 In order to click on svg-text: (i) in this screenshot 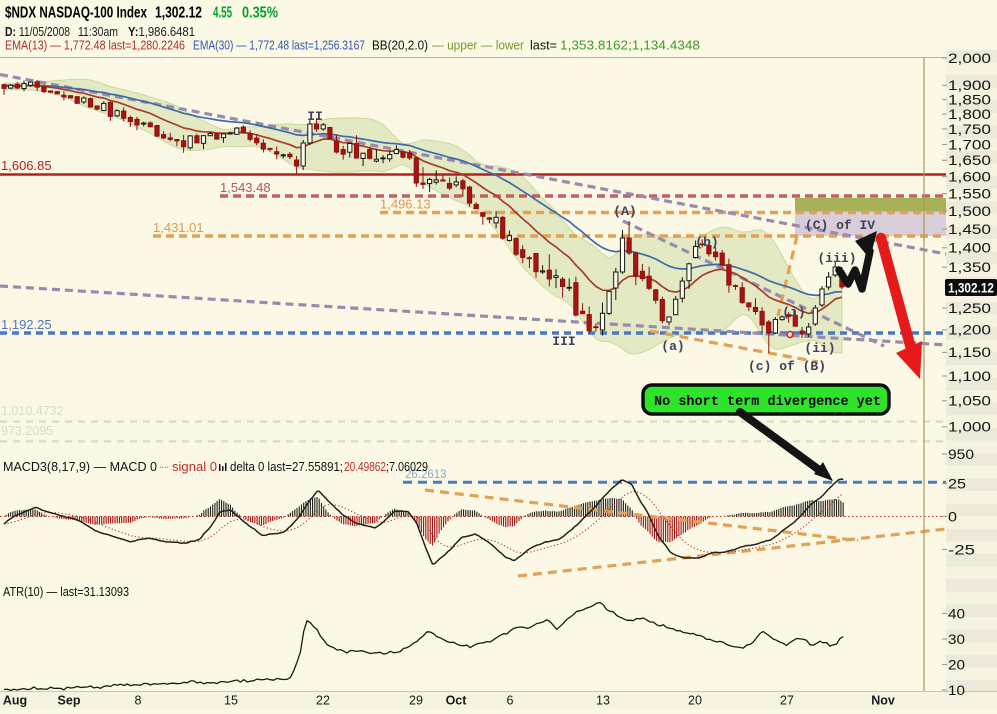, I will do `click(793, 312)`.